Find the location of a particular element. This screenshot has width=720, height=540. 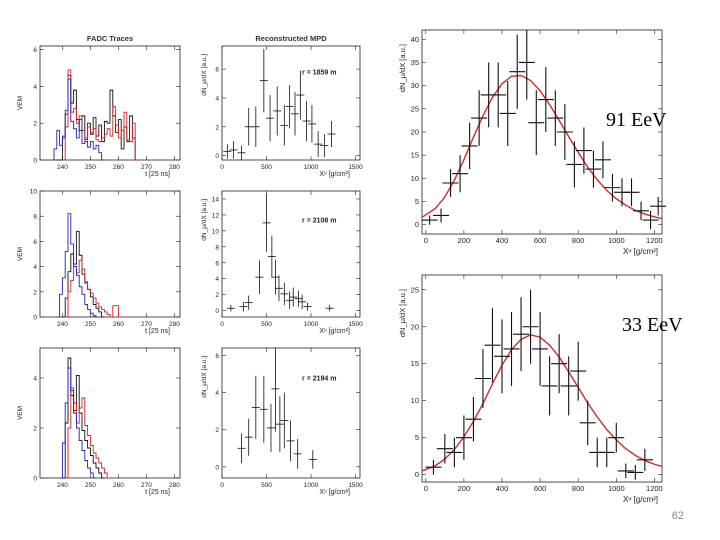

panel-title: FADC Traces is located at coordinates (110, 38).